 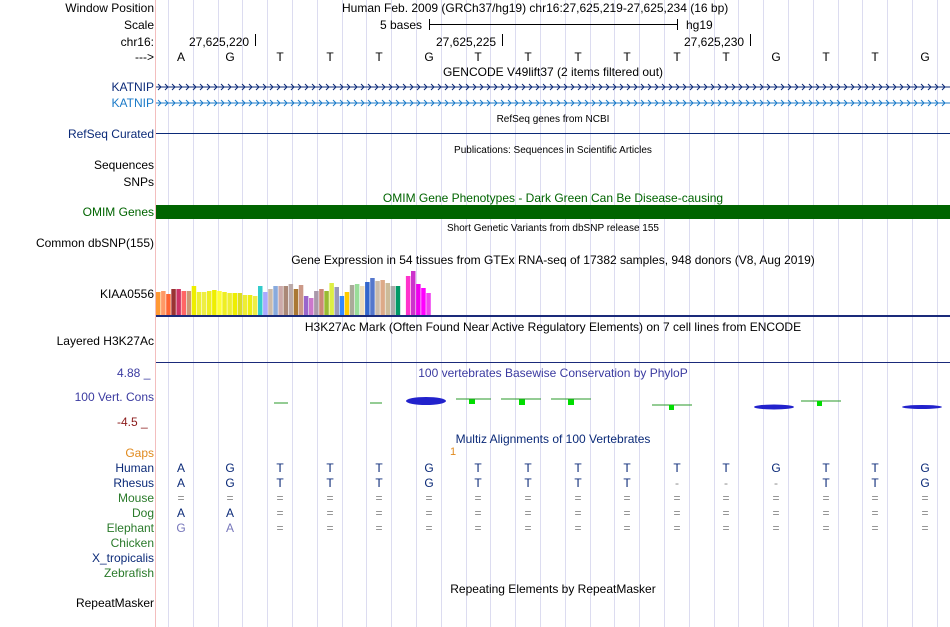 I want to click on gencode-gene-2-strand, so click(x=553, y=103).